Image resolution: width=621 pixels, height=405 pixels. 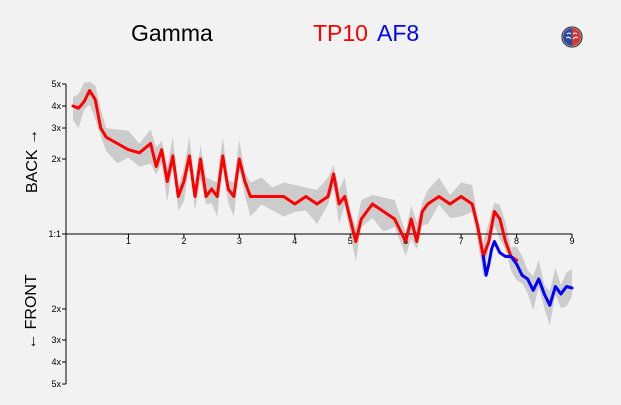 I want to click on band-title: Gamma, so click(x=172, y=33).